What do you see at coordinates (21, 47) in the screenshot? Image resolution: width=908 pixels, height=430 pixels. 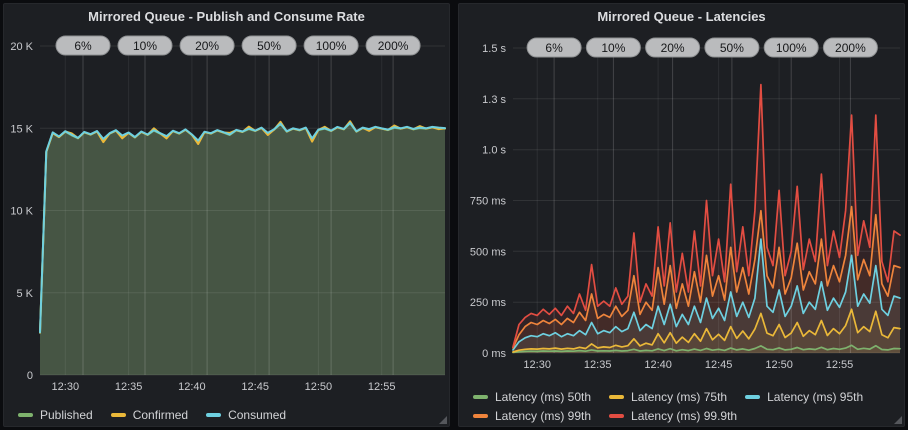 I see `y-tick-label: 20 K` at bounding box center [21, 47].